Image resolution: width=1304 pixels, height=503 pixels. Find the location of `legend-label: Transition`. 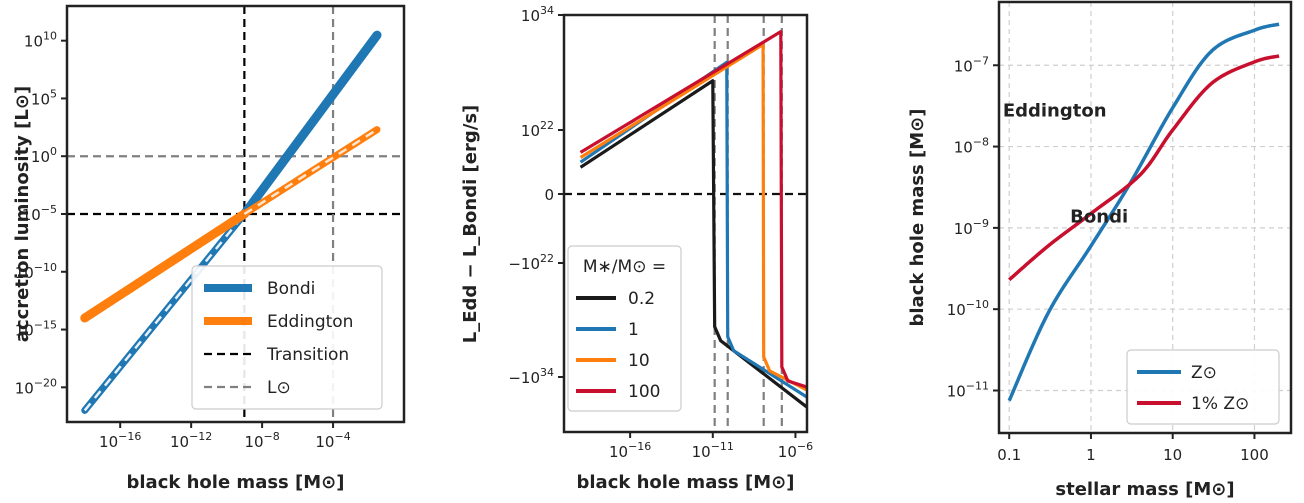

legend-label: Transition is located at coordinates (307, 355).